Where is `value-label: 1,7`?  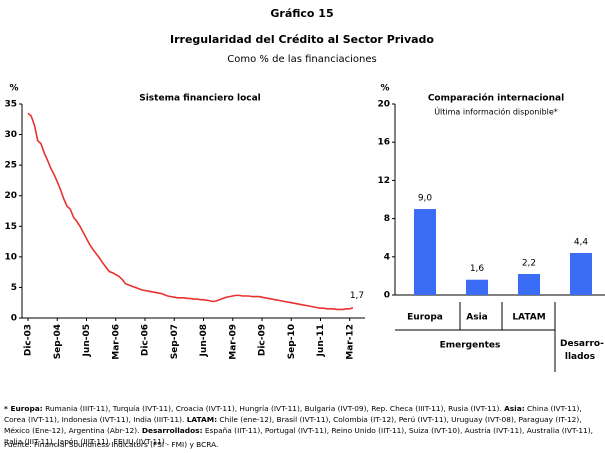 value-label: 1,7 is located at coordinates (357, 296).